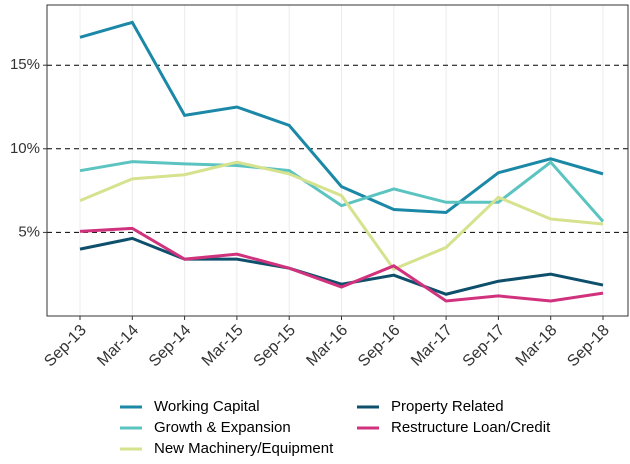 The height and width of the screenshot is (464, 630). What do you see at coordinates (484, 346) in the screenshot?
I see `x-tick-label: Sep-17` at bounding box center [484, 346].